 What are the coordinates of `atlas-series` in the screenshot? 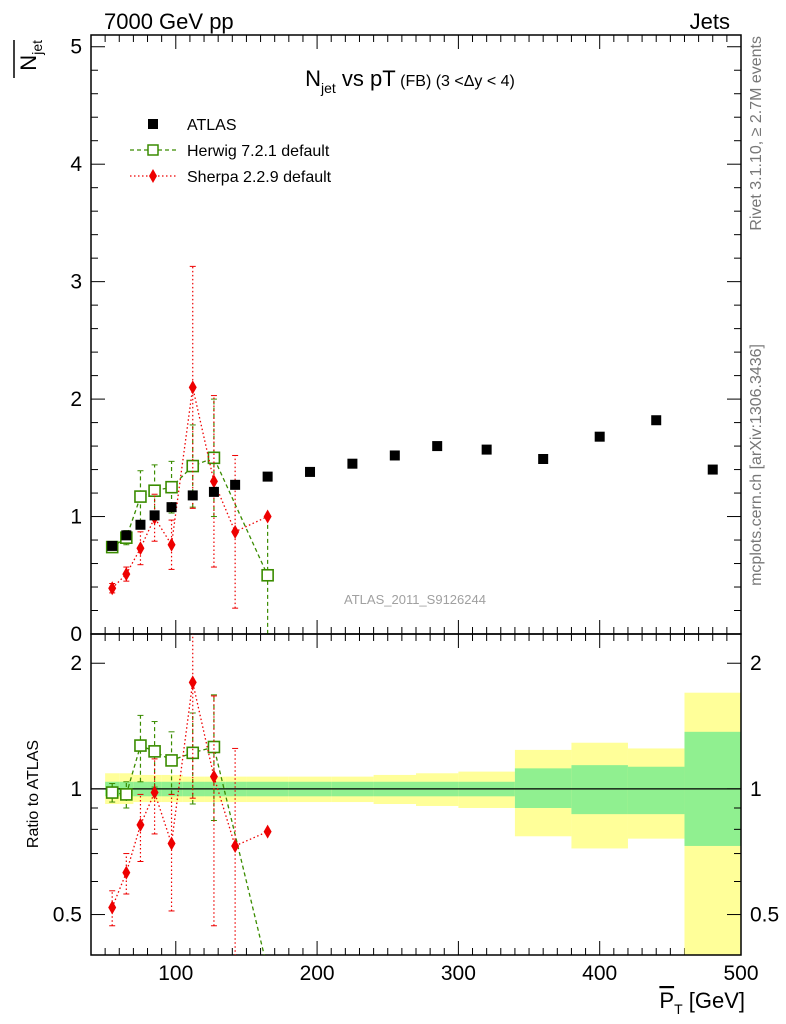 It's located at (412, 483).